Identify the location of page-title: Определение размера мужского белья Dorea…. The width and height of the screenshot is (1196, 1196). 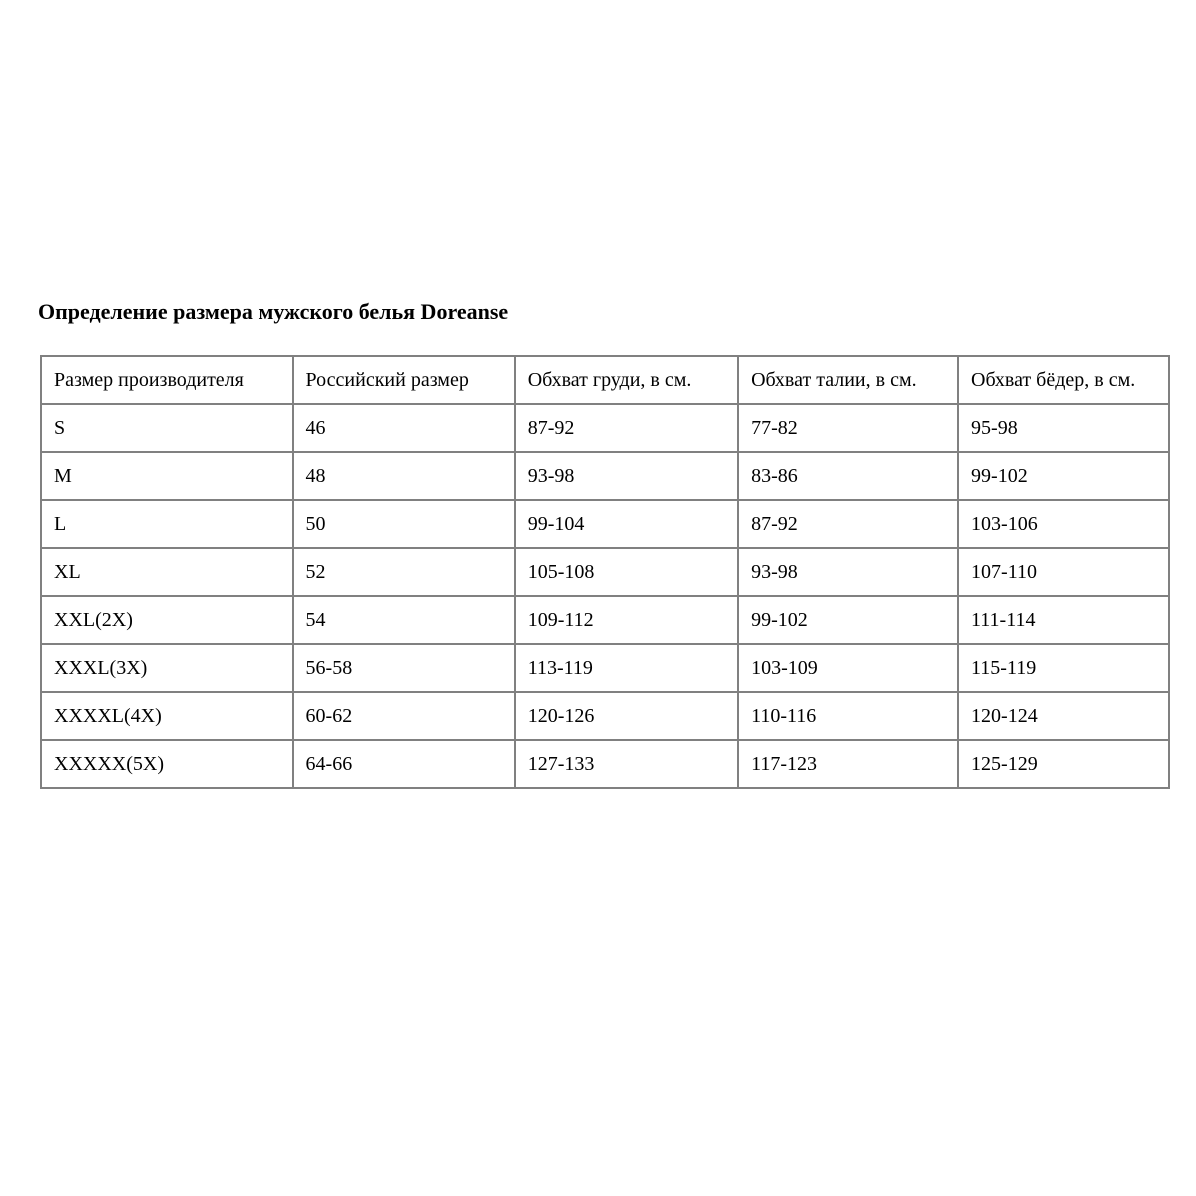
(273, 311).